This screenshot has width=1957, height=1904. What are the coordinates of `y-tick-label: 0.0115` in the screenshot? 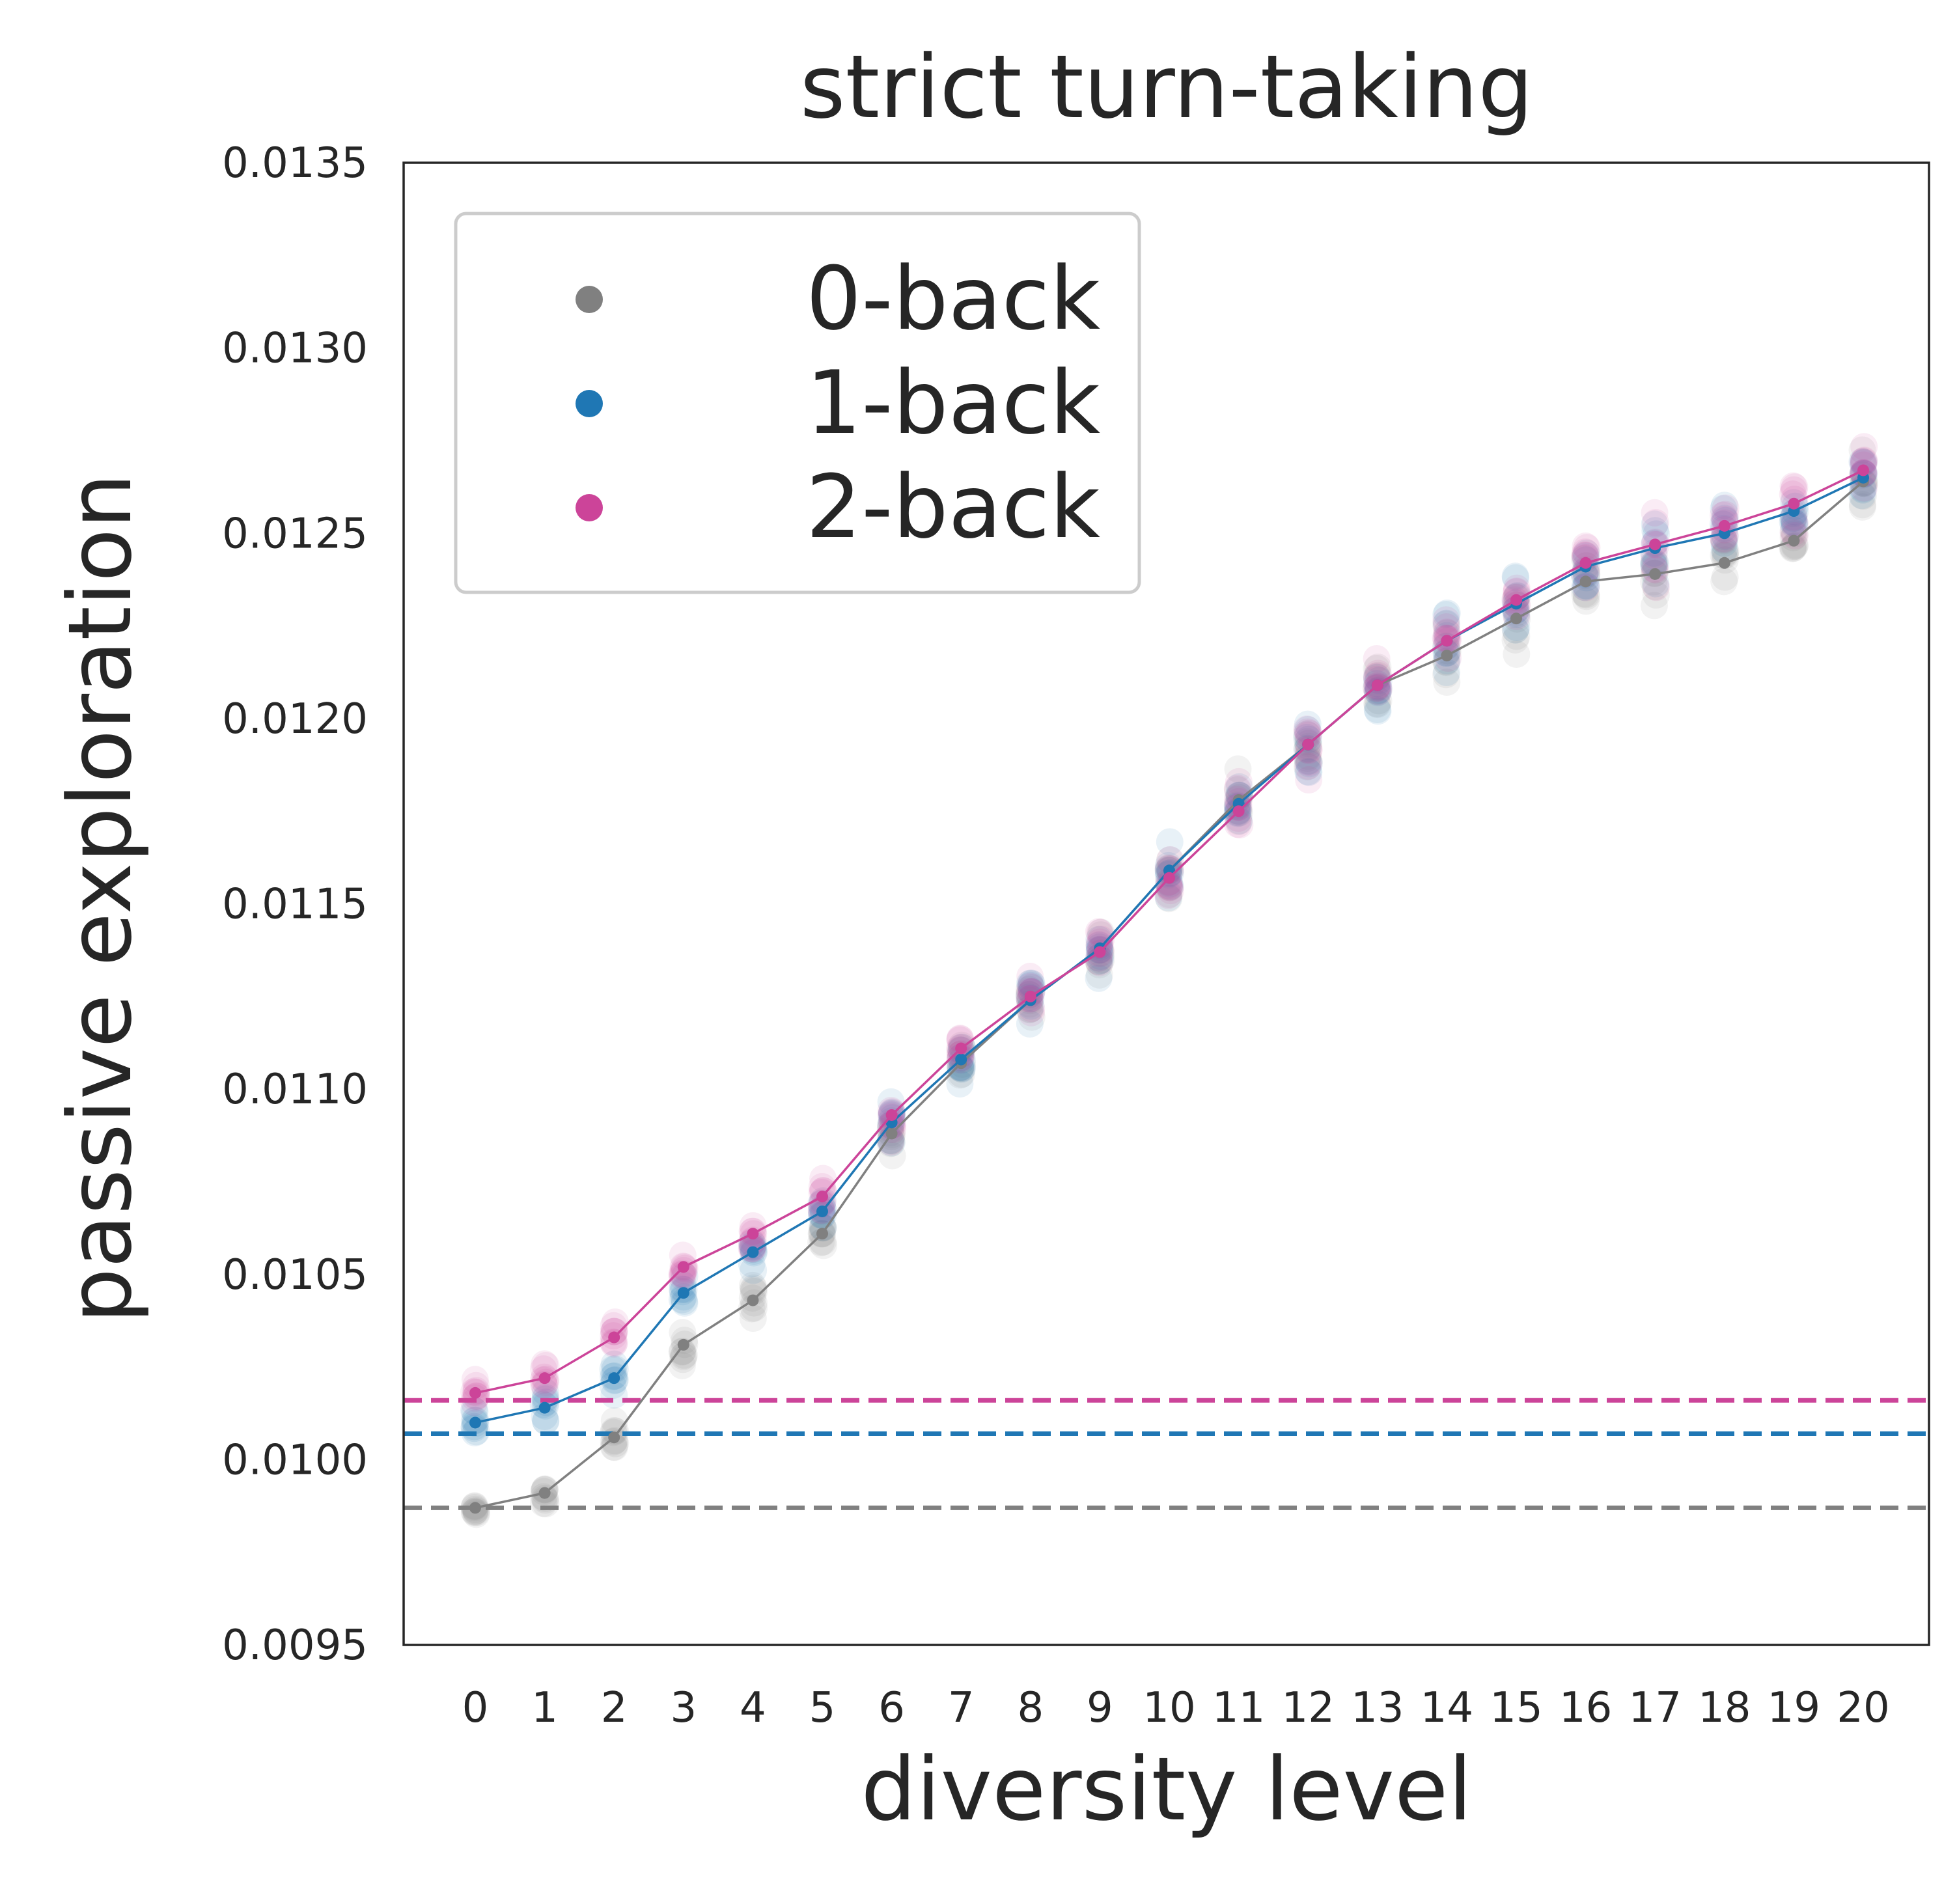 It's located at (295, 905).